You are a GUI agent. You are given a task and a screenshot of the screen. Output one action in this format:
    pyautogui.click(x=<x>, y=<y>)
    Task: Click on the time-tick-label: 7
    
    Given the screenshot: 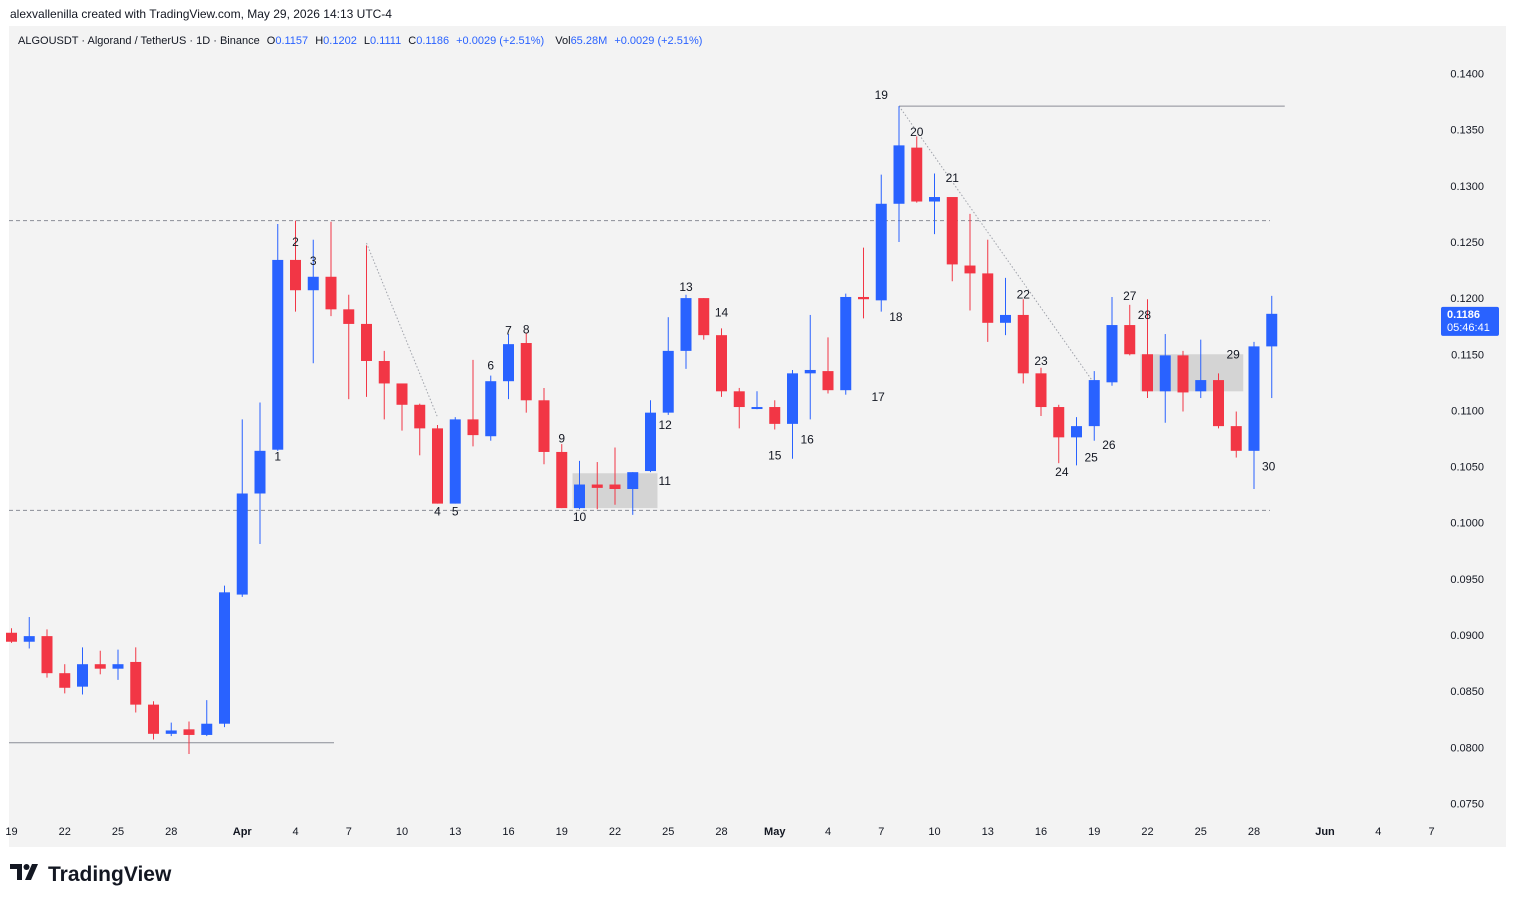 What is the action you would take?
    pyautogui.click(x=1431, y=832)
    